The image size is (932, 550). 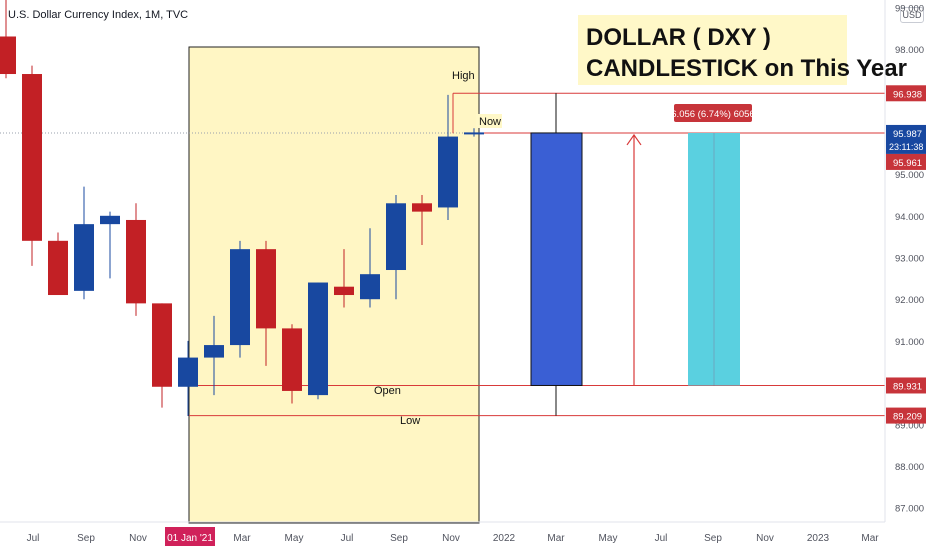 I want to click on badge-high: 96.938, so click(x=907, y=94).